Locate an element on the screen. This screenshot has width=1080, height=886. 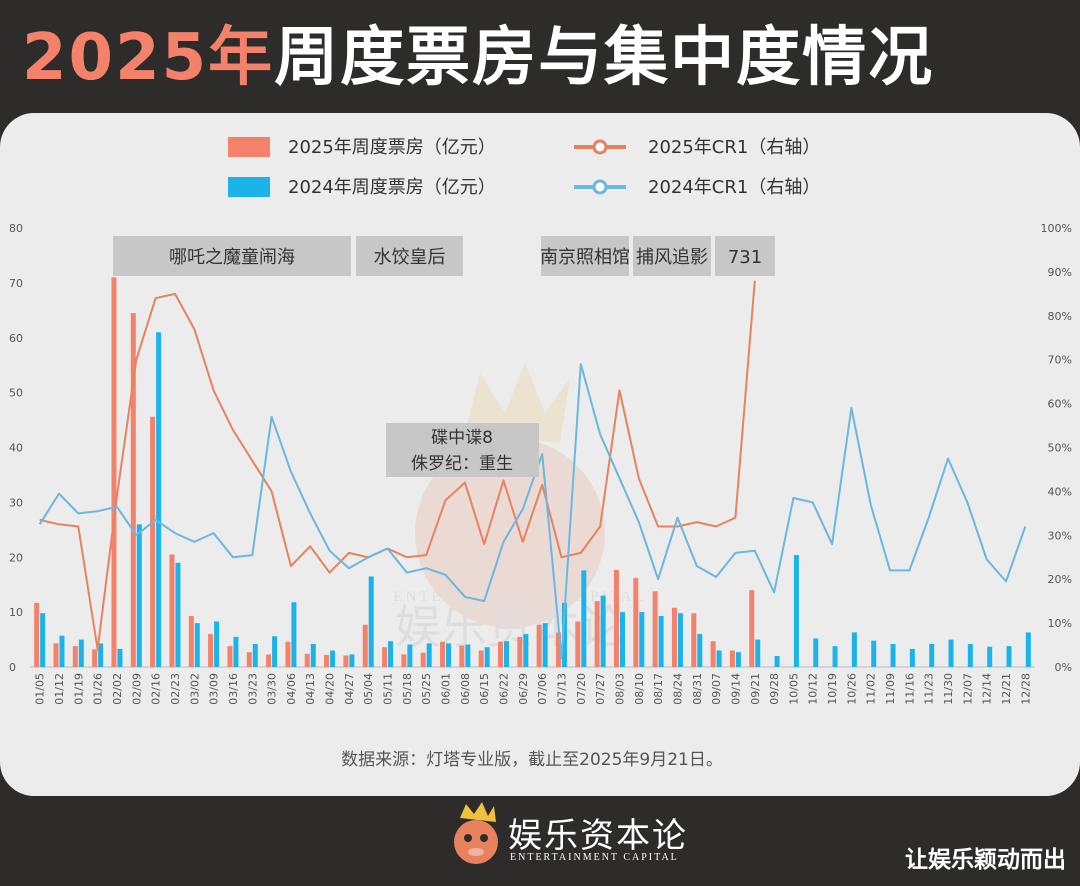
x-tick-label: 12/07 is located at coordinates (967, 689).